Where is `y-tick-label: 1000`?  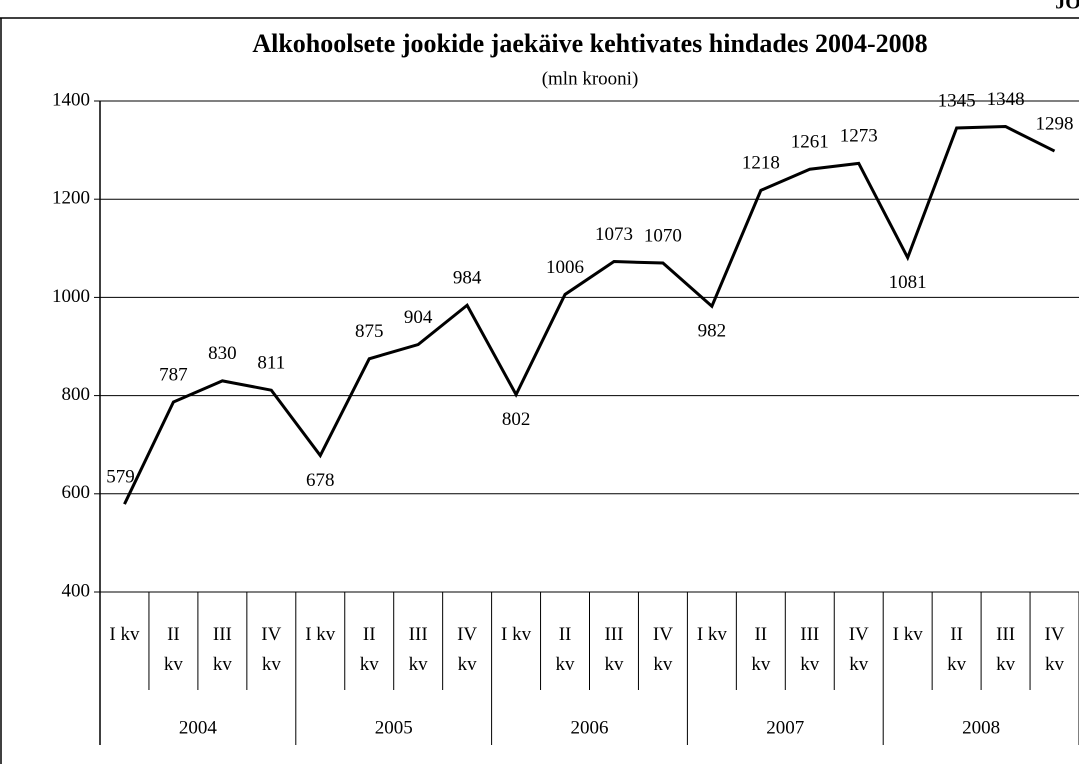 y-tick-label: 1000 is located at coordinates (71, 296).